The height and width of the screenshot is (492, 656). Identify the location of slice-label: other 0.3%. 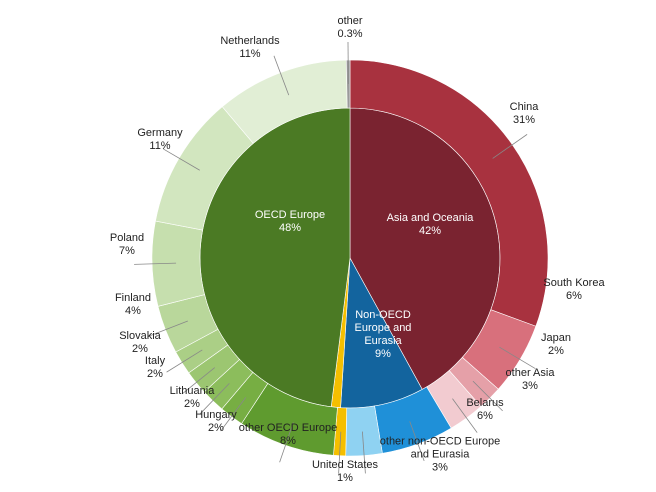
(350, 28).